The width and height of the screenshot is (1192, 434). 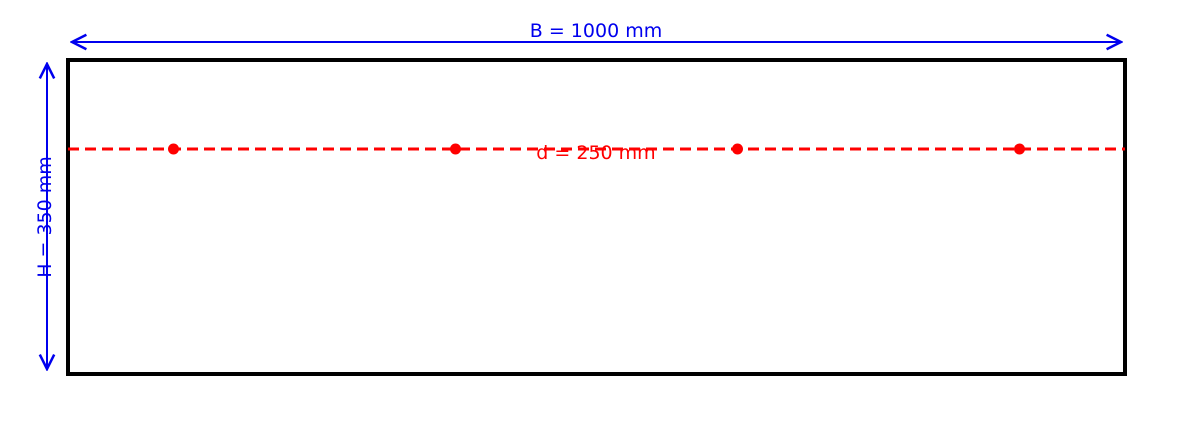 What do you see at coordinates (45, 217) in the screenshot?
I see `height-dimension-label: H = 350 mm` at bounding box center [45, 217].